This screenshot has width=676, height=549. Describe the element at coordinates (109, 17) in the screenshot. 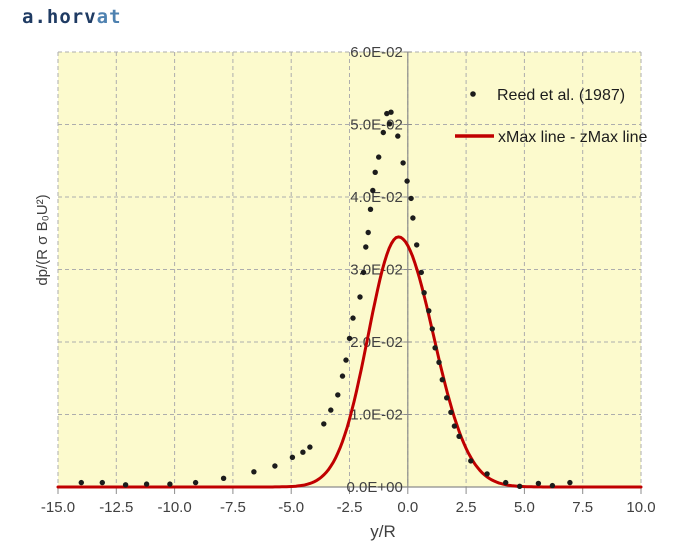

I see `watermark-part2: at` at that location.